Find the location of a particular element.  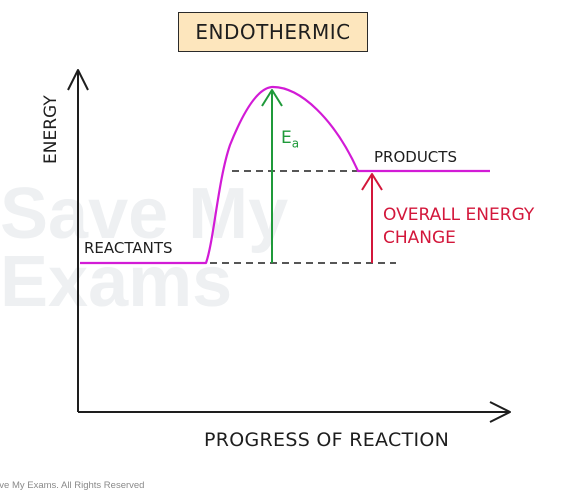

x-axis-arrowhead is located at coordinates (500, 412).